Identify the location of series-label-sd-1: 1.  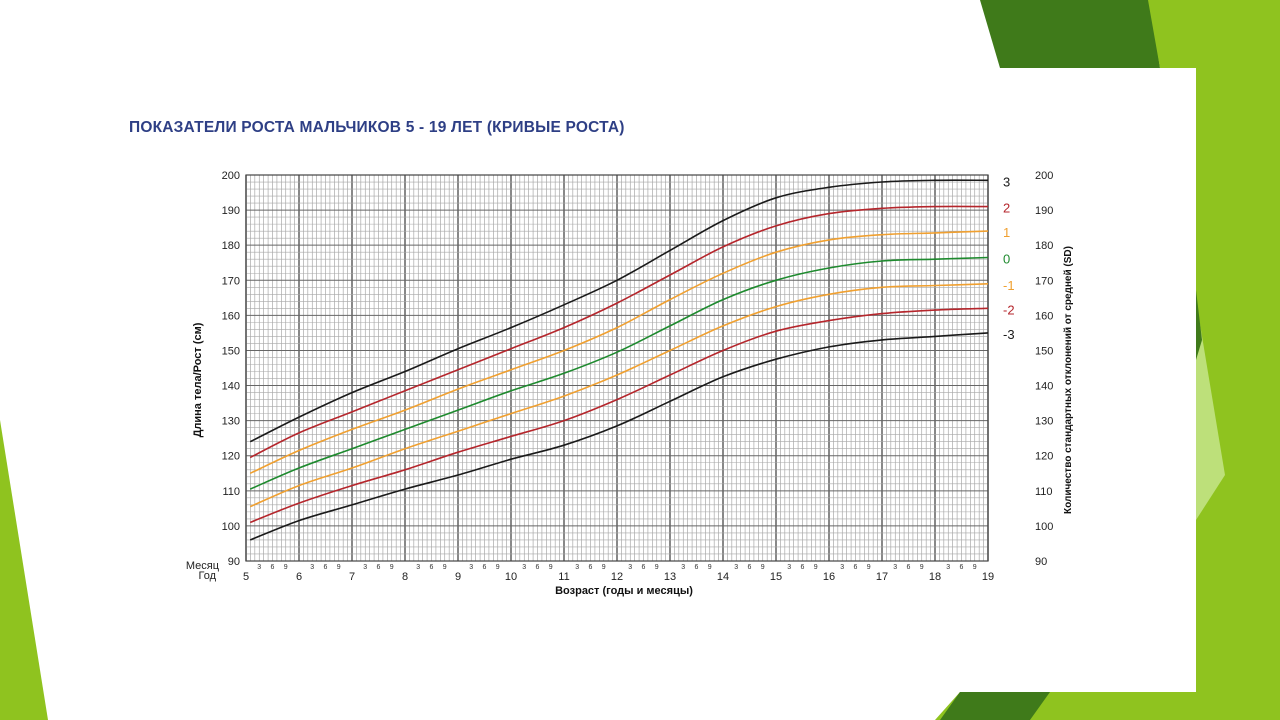
(1006, 232).